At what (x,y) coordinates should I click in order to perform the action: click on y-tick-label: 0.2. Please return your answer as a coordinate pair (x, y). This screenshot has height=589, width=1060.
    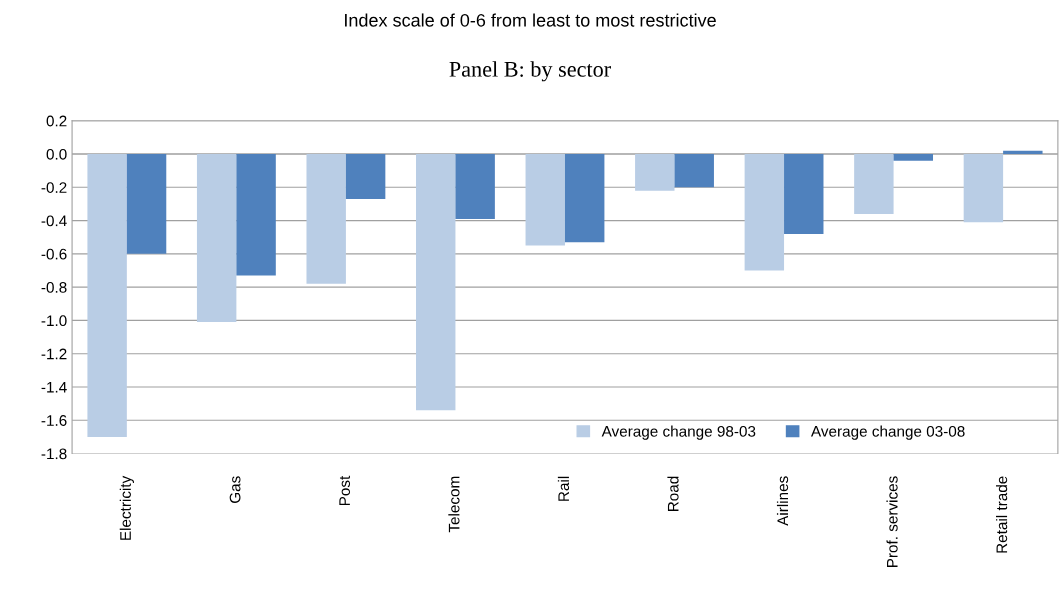
    Looking at the image, I should click on (56, 121).